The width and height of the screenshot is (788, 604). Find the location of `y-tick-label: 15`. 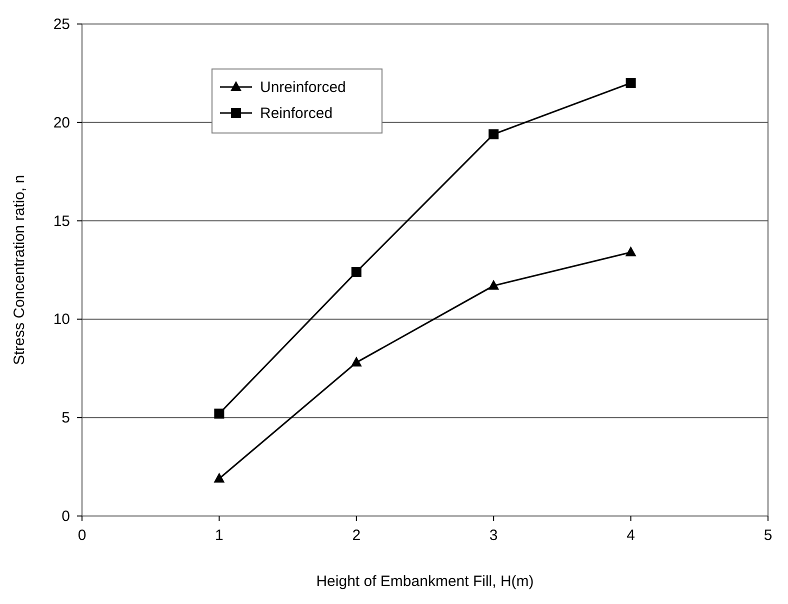

y-tick-label: 15 is located at coordinates (61, 221).